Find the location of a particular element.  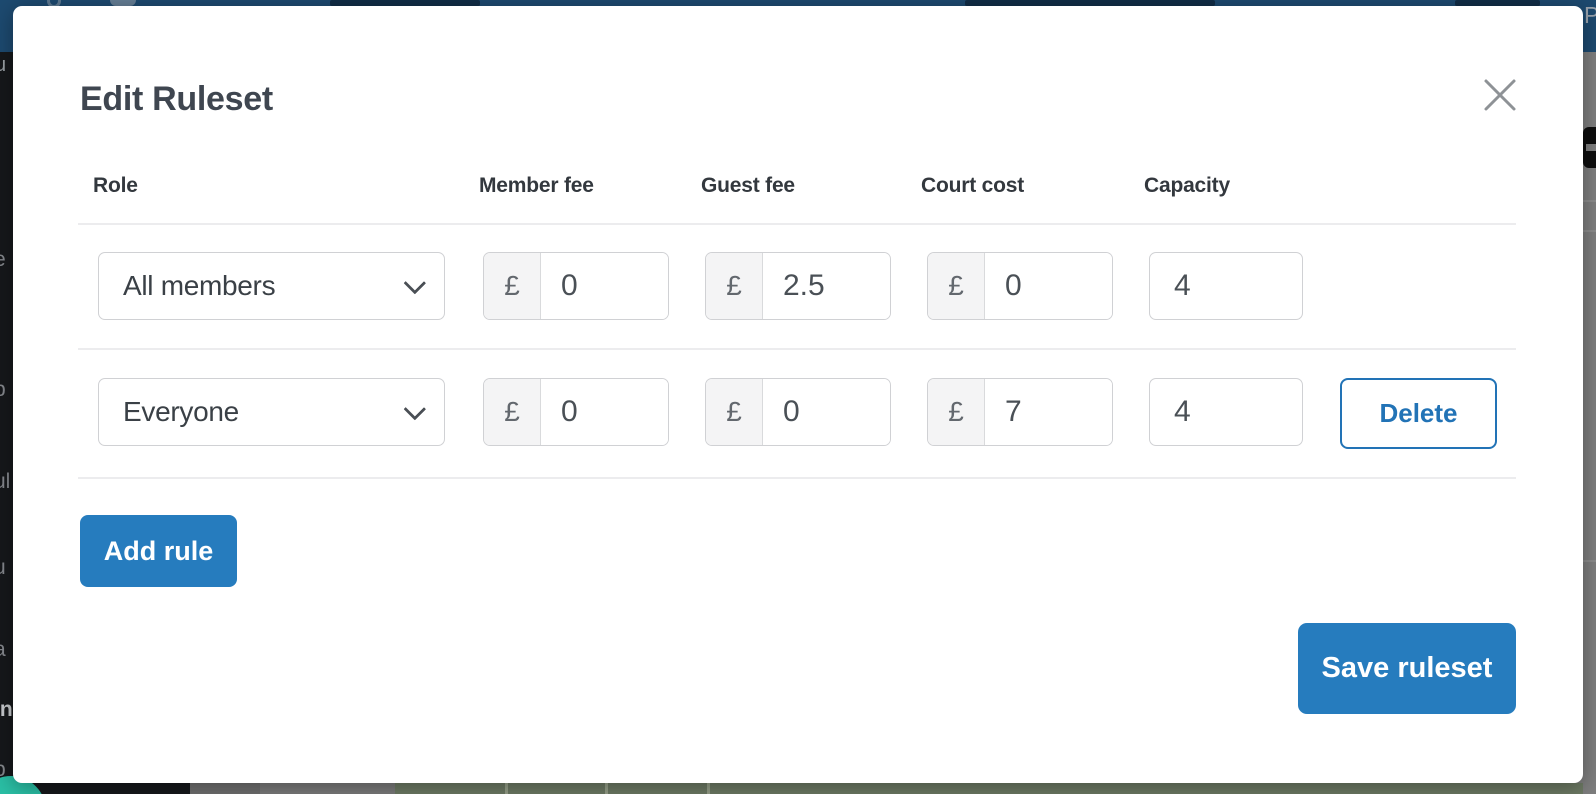

role-select: All members is located at coordinates (271, 286).